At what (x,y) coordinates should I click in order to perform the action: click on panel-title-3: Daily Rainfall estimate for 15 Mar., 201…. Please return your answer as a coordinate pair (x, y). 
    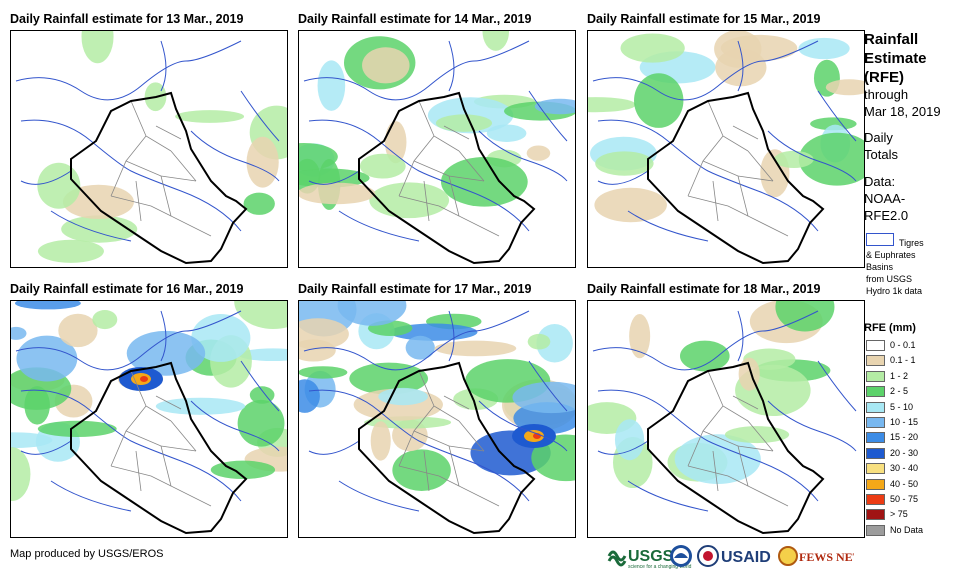
    Looking at the image, I should click on (704, 19).